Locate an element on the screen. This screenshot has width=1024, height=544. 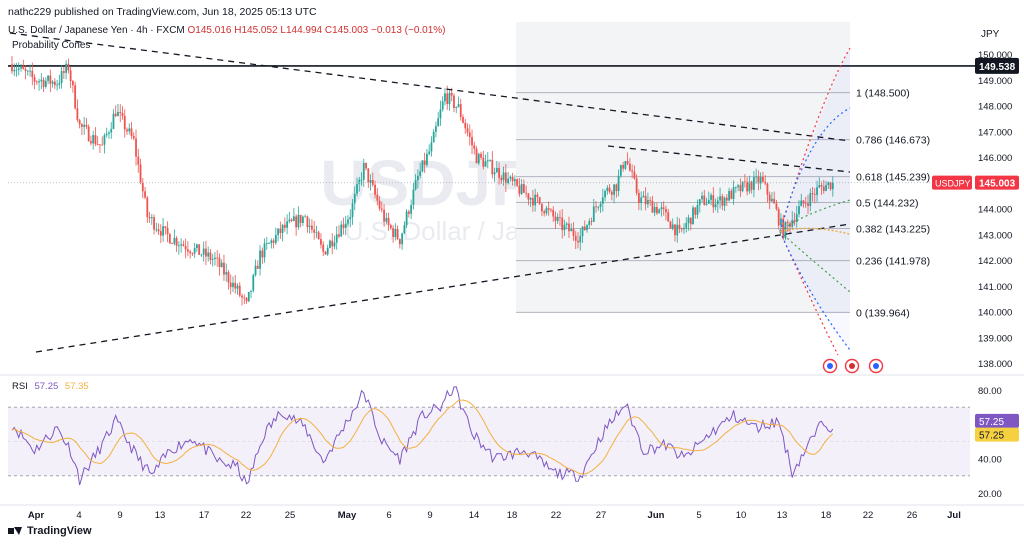
symbol-title: U.S. Dollar / Japanese Yen · 4h · FXCM is located at coordinates (96, 30).